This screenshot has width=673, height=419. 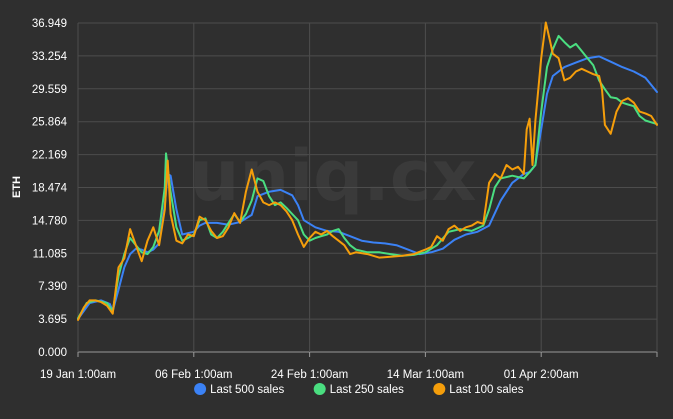 I want to click on y-tick-label: 18.474, so click(x=50, y=189).